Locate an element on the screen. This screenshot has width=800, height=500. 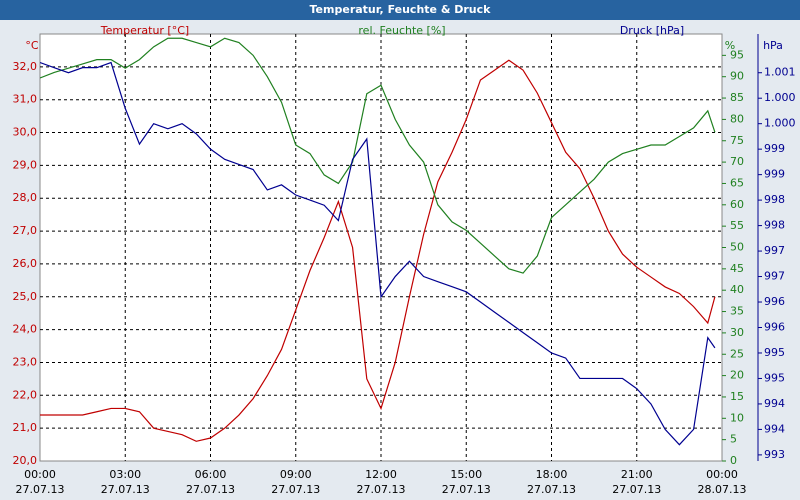
y-tick-label: 23,0 is located at coordinates (25, 361).